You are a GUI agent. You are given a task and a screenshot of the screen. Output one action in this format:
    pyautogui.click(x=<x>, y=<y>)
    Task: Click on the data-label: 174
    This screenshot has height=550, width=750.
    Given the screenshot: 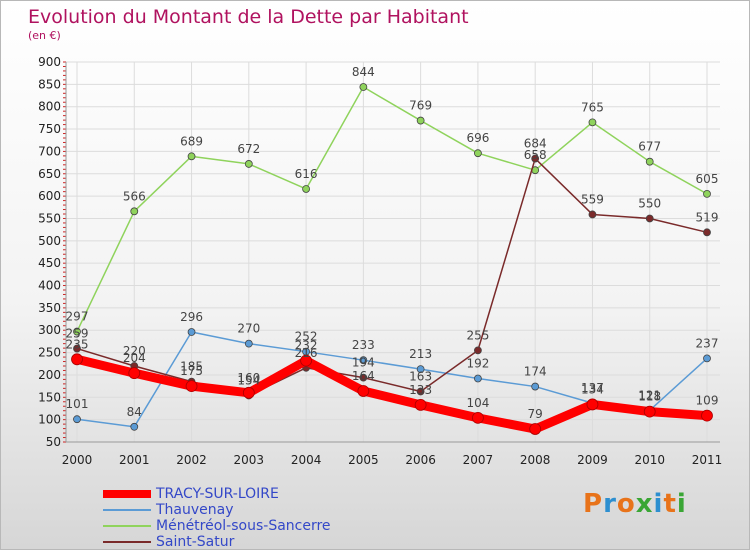 What is the action you would take?
    pyautogui.click(x=535, y=372)
    